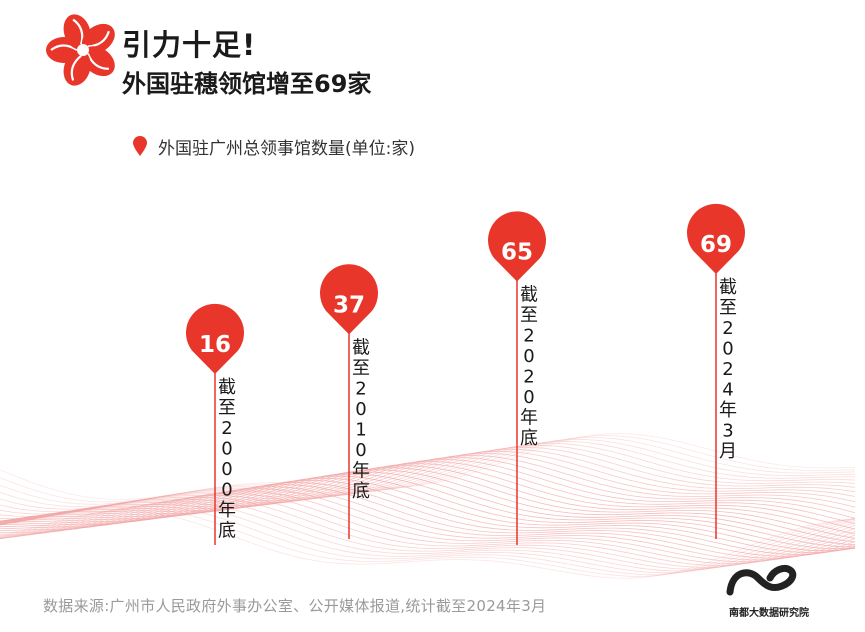 This screenshot has height=632, width=865. I want to click on category-label: 截至 2 0 1 0 年底, so click(361, 419).